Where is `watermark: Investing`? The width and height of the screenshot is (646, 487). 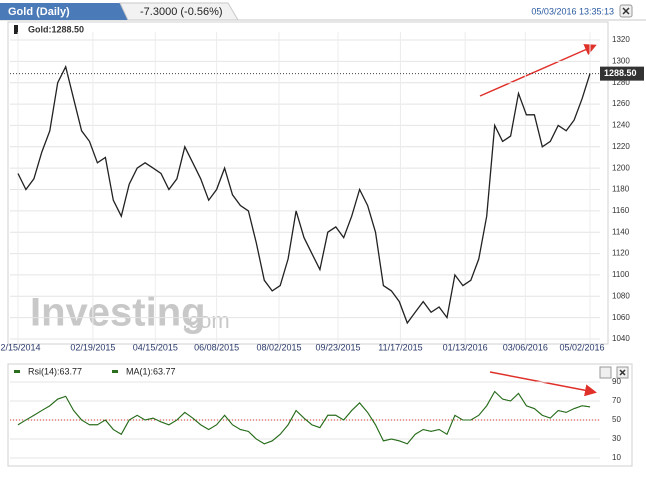
watermark: Investing is located at coordinates (118, 313).